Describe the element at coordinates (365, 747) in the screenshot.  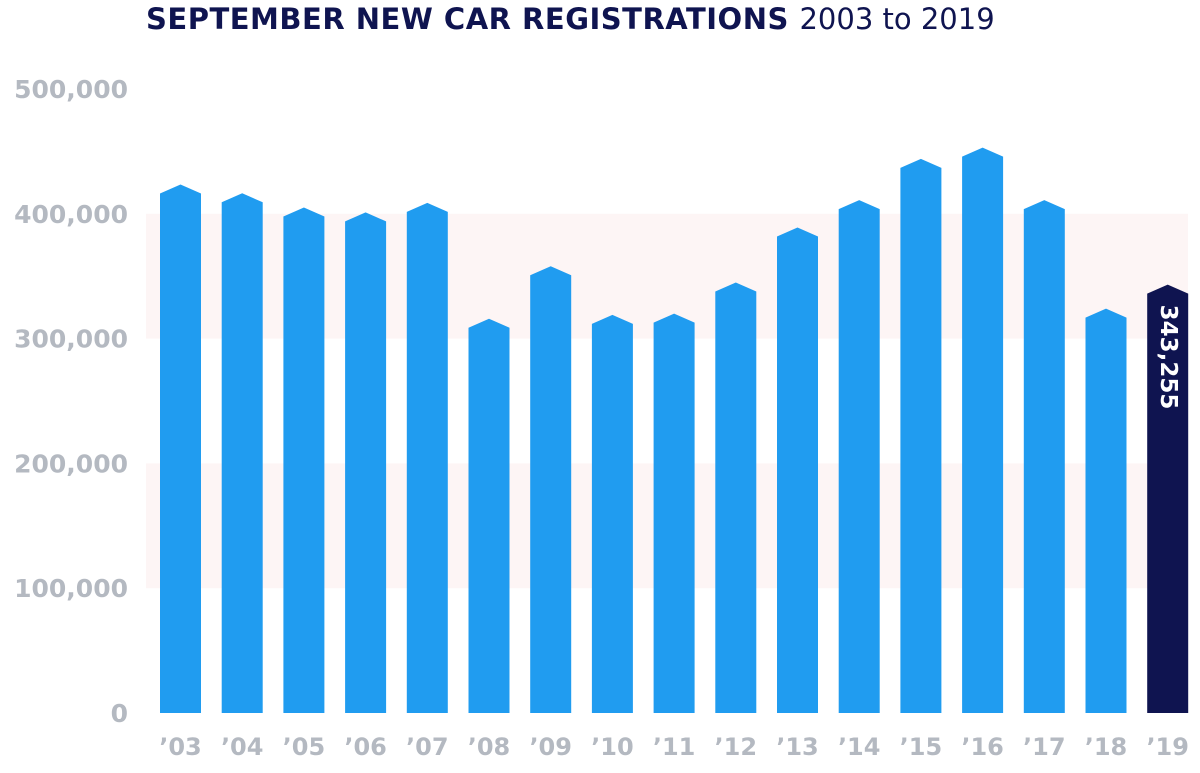
I see `x-tick-label: ’06` at that location.